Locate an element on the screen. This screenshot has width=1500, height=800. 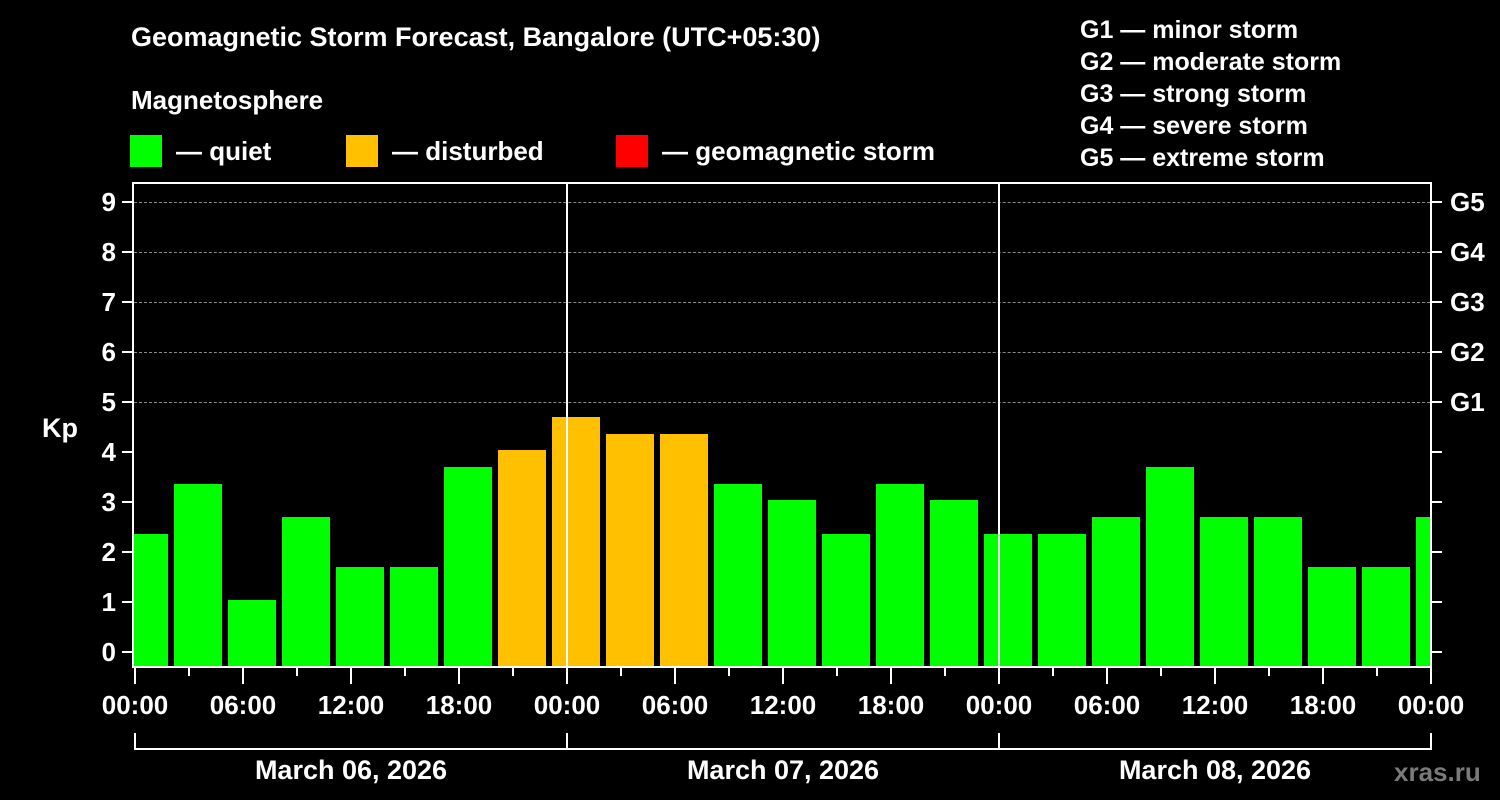
y-tick-label: 5 is located at coordinates (108, 402).